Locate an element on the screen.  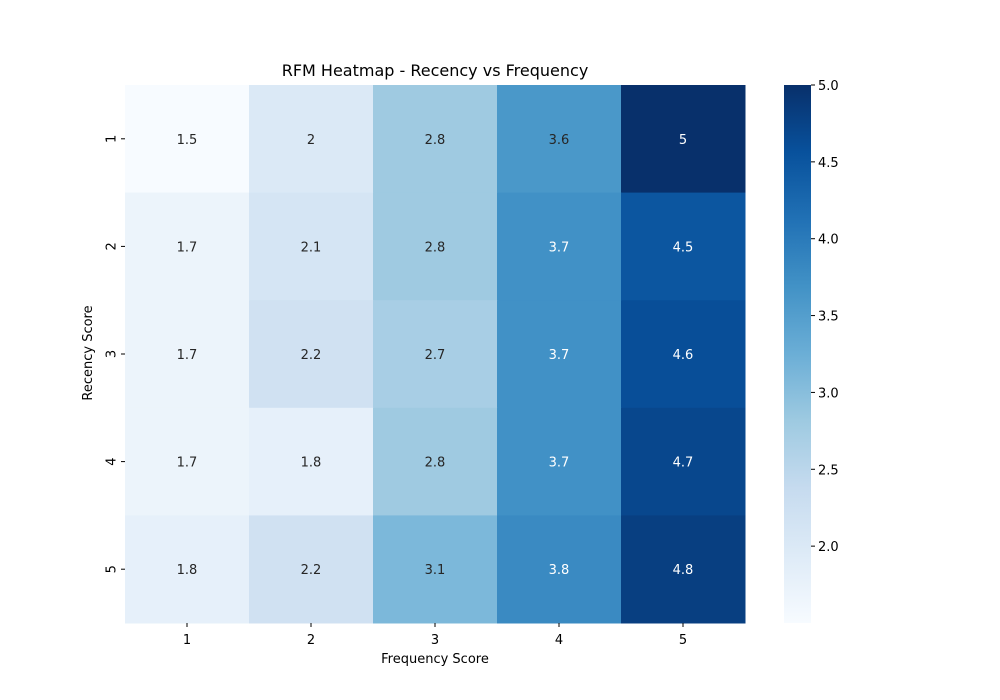
x-tick-label: 4 is located at coordinates (559, 640).